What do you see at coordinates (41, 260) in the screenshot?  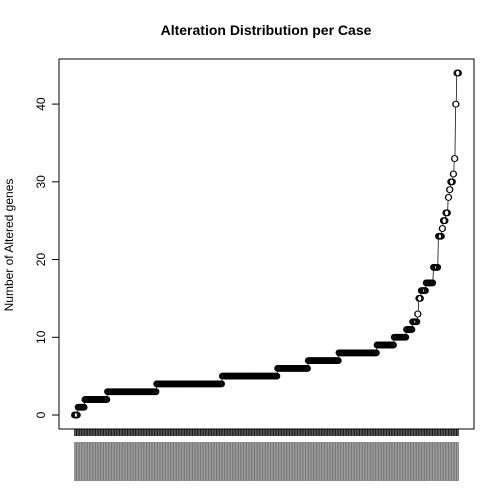 I see `y-tick-label-20: 20` at bounding box center [41, 260].